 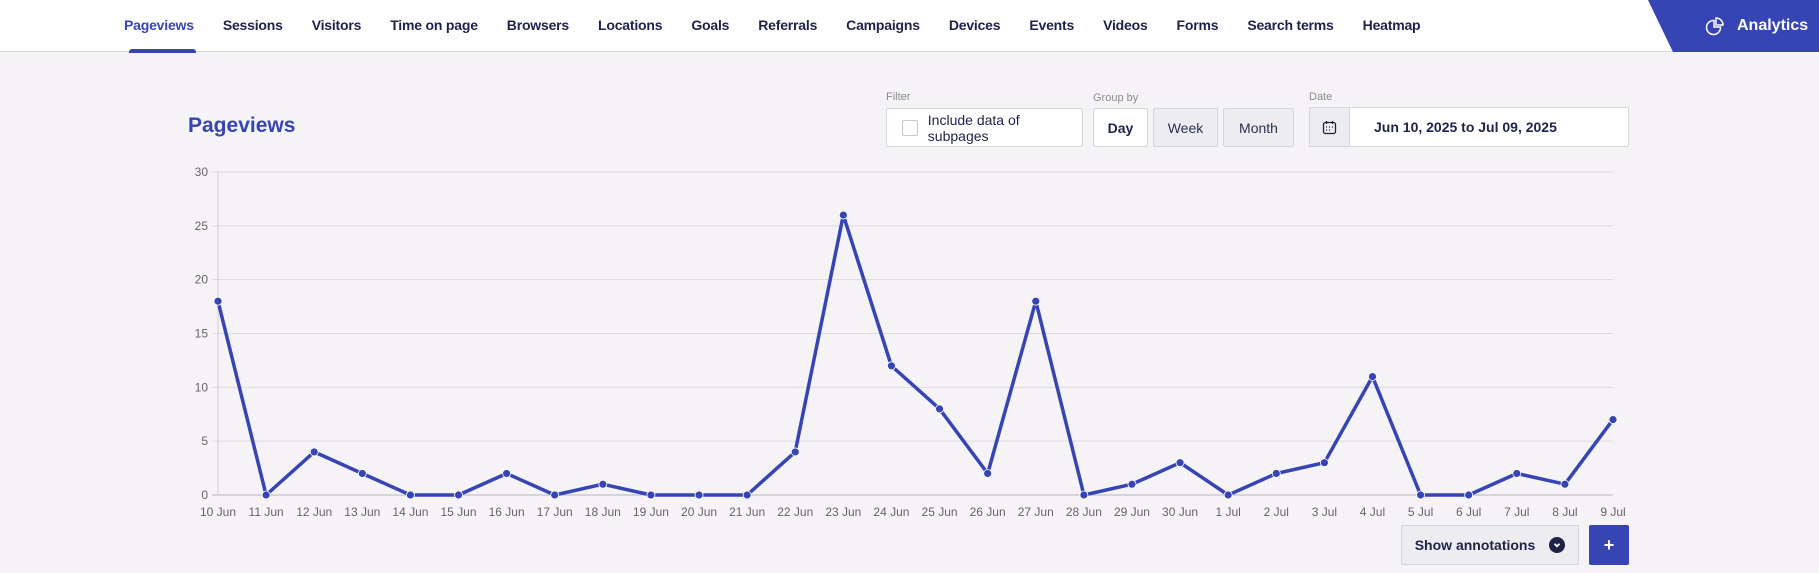 What do you see at coordinates (160, 26) in the screenshot?
I see `tab-pageviews: Pageviews` at bounding box center [160, 26].